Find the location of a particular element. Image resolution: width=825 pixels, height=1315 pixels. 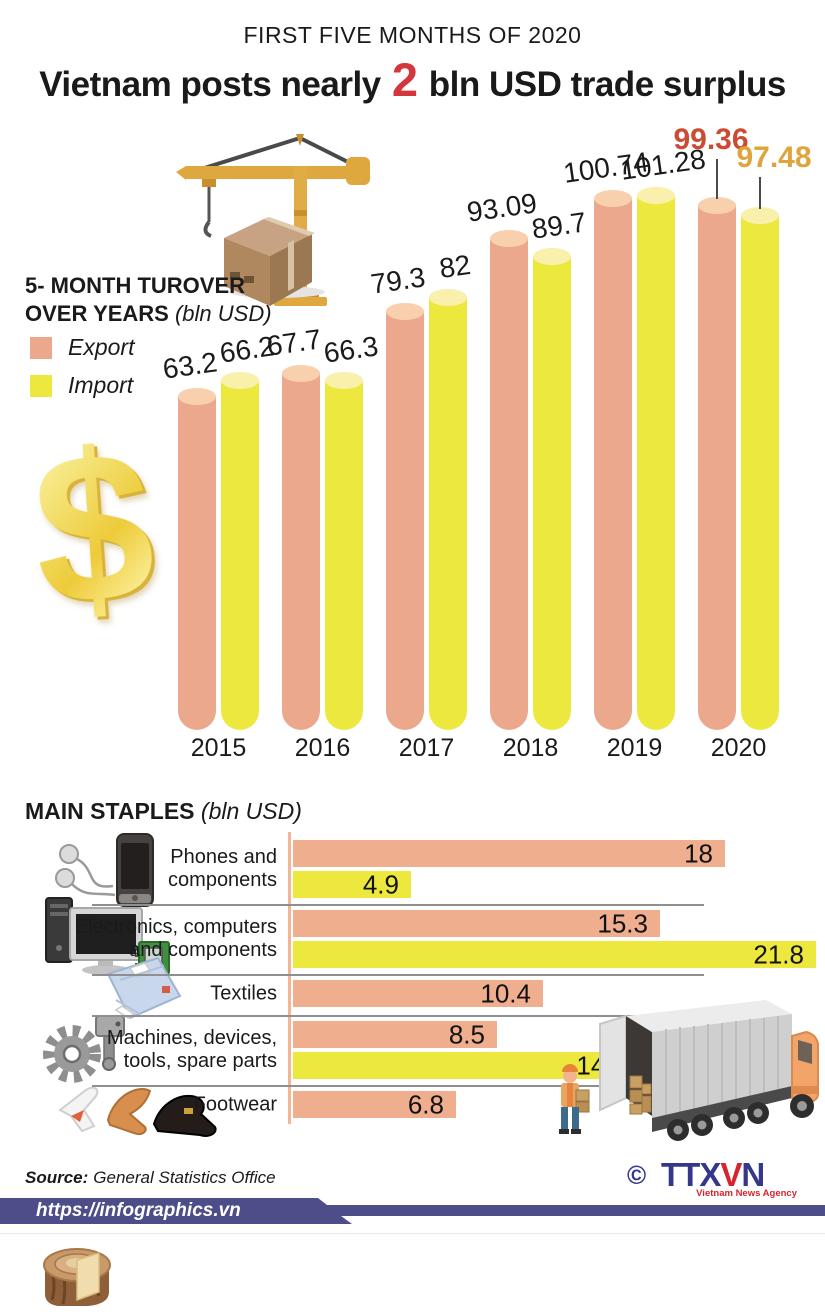

year-label-2020: 2020 is located at coordinates (738, 748).